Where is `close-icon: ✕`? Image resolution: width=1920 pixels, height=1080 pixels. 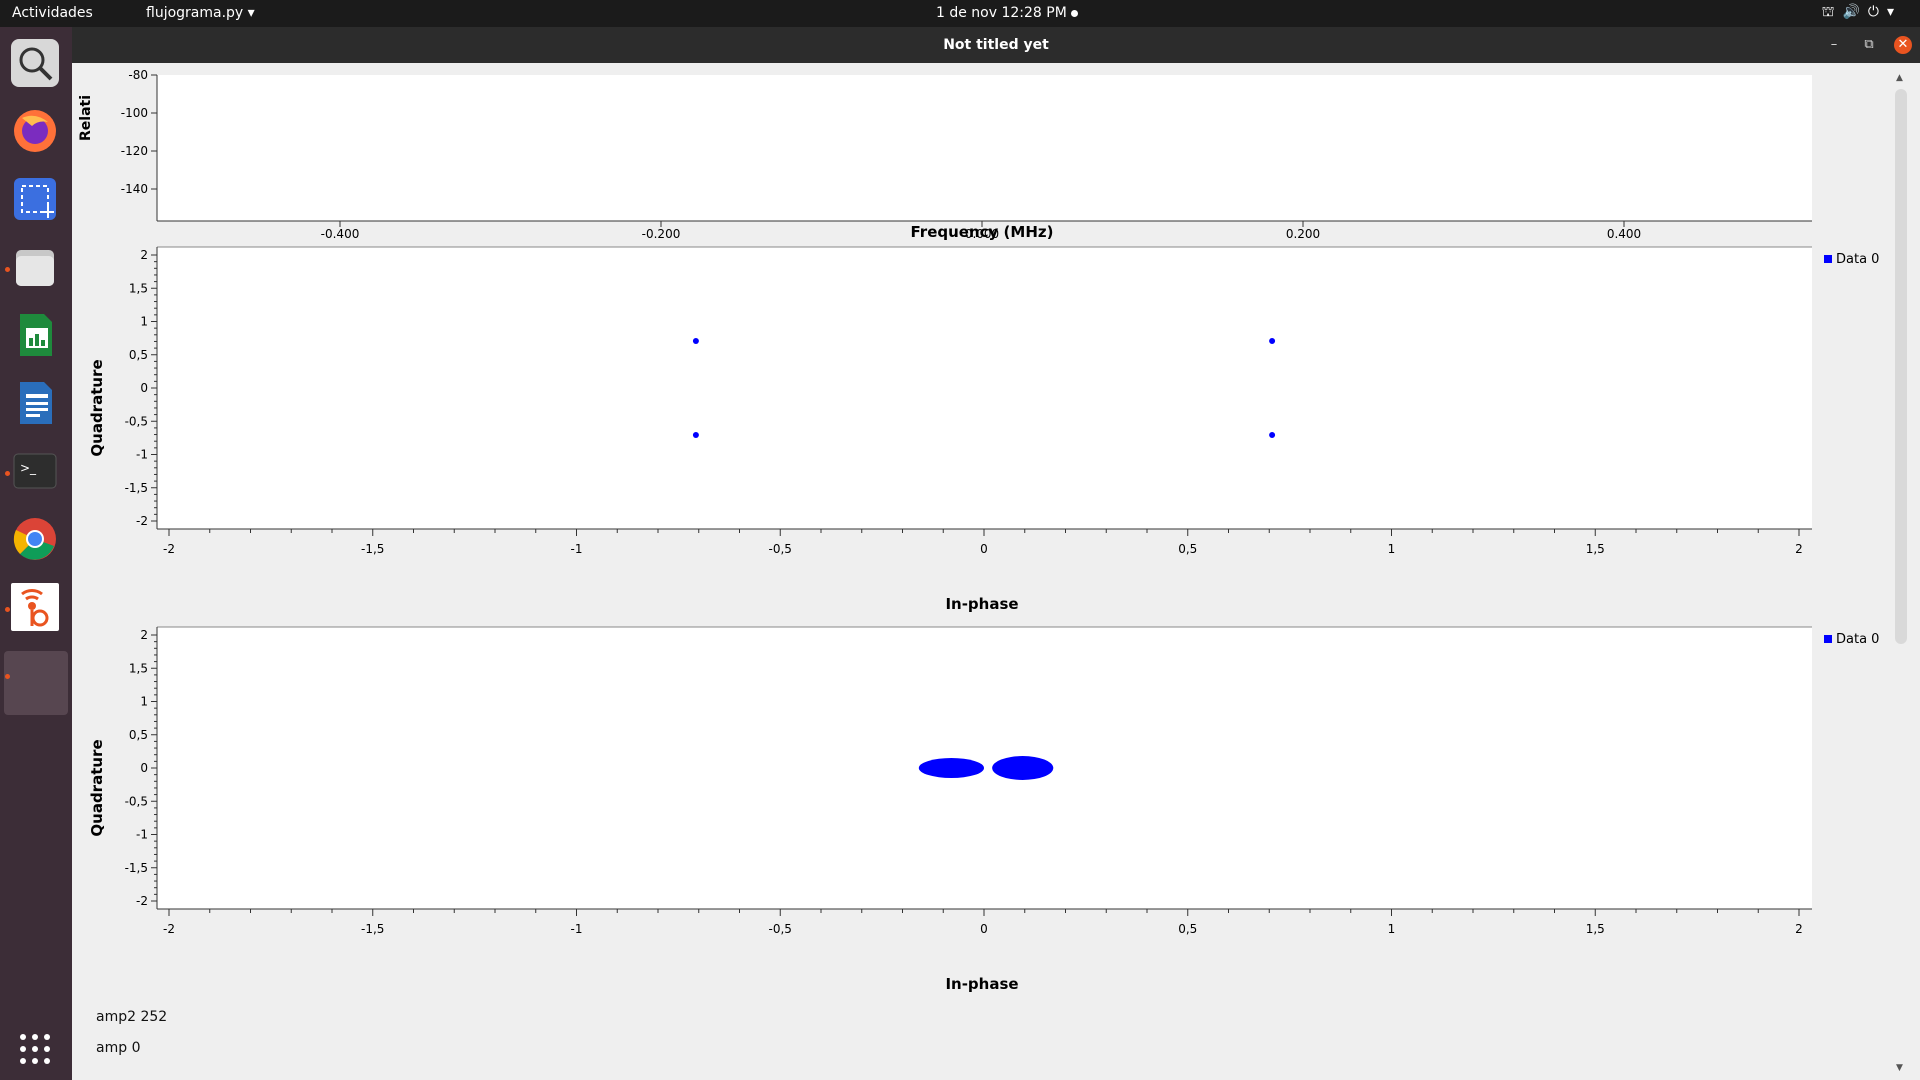 close-icon: ✕ is located at coordinates (1903, 44).